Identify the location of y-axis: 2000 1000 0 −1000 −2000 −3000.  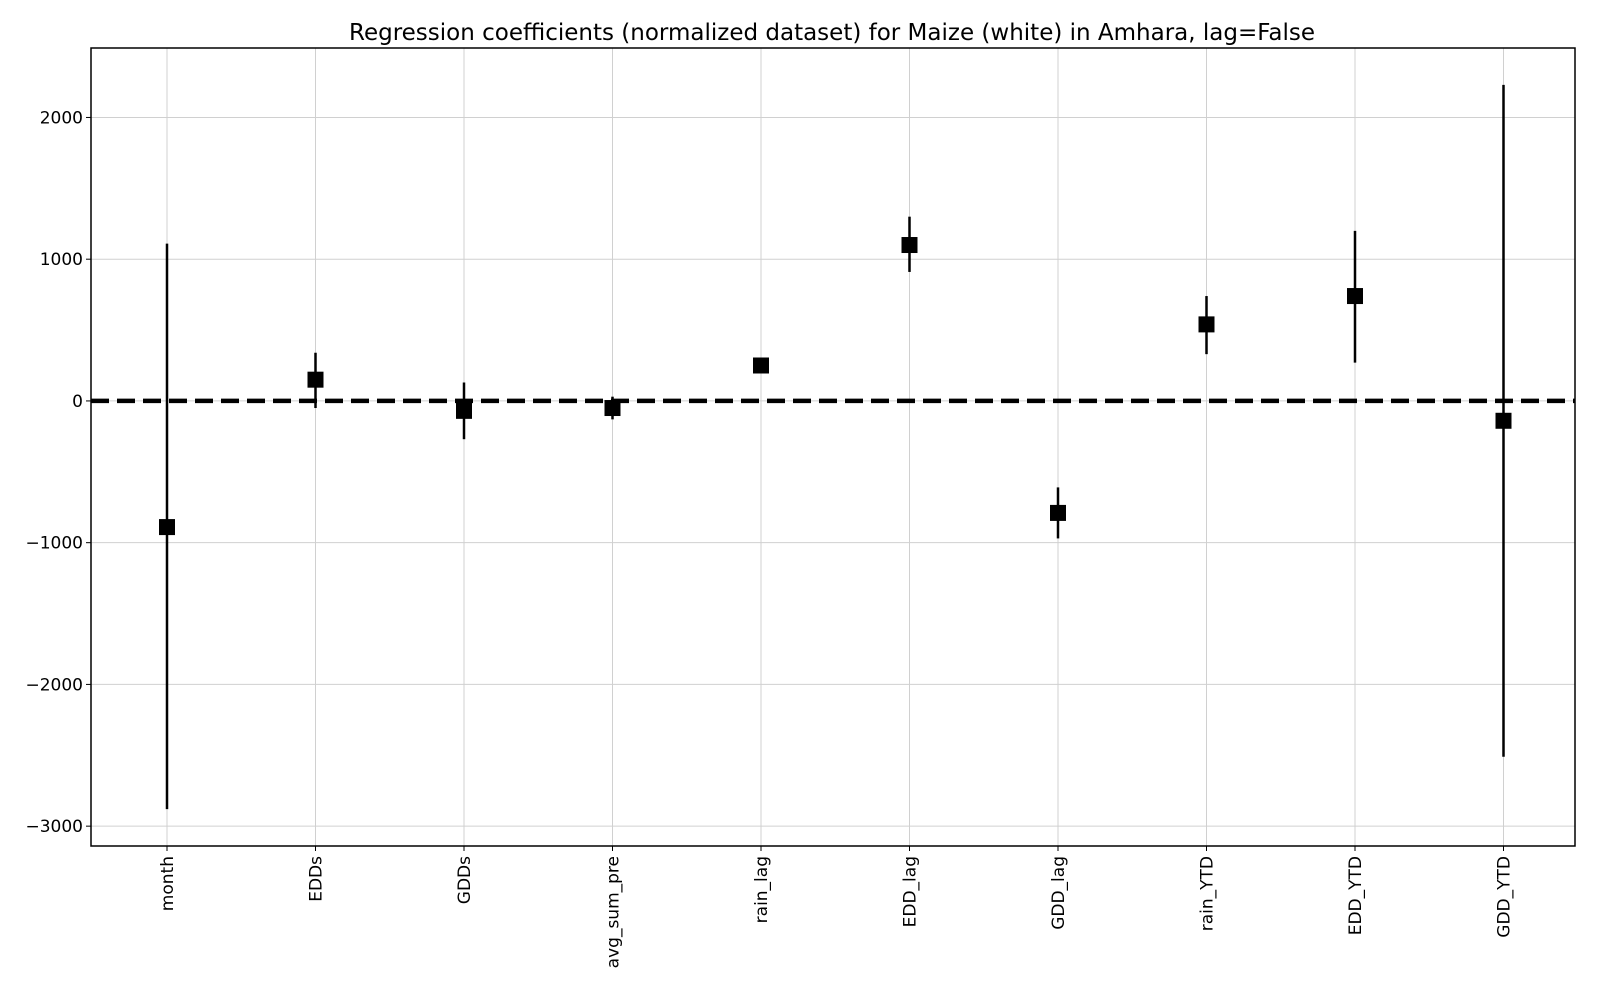
(58, 472).